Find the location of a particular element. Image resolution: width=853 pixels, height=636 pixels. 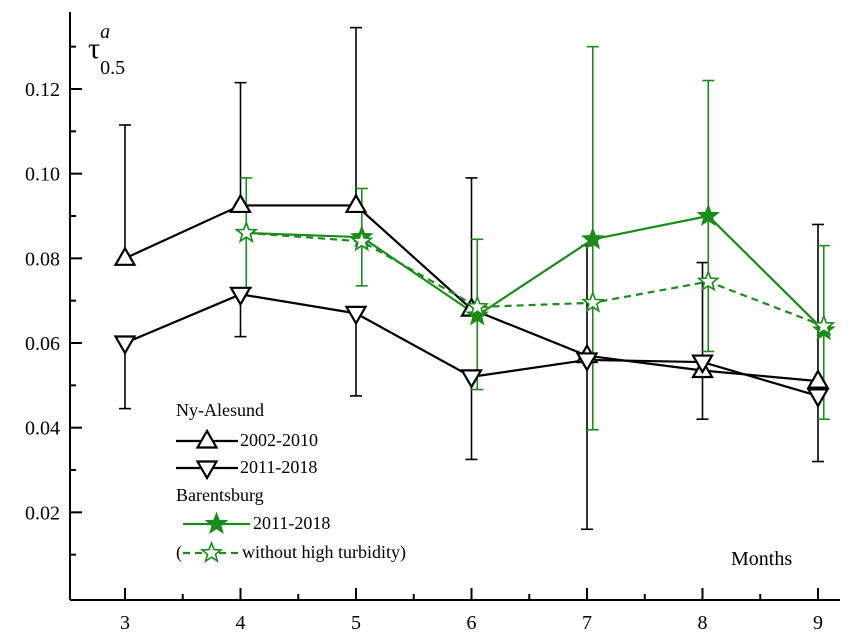

legend-label: 2002-2010 is located at coordinates (279, 440).